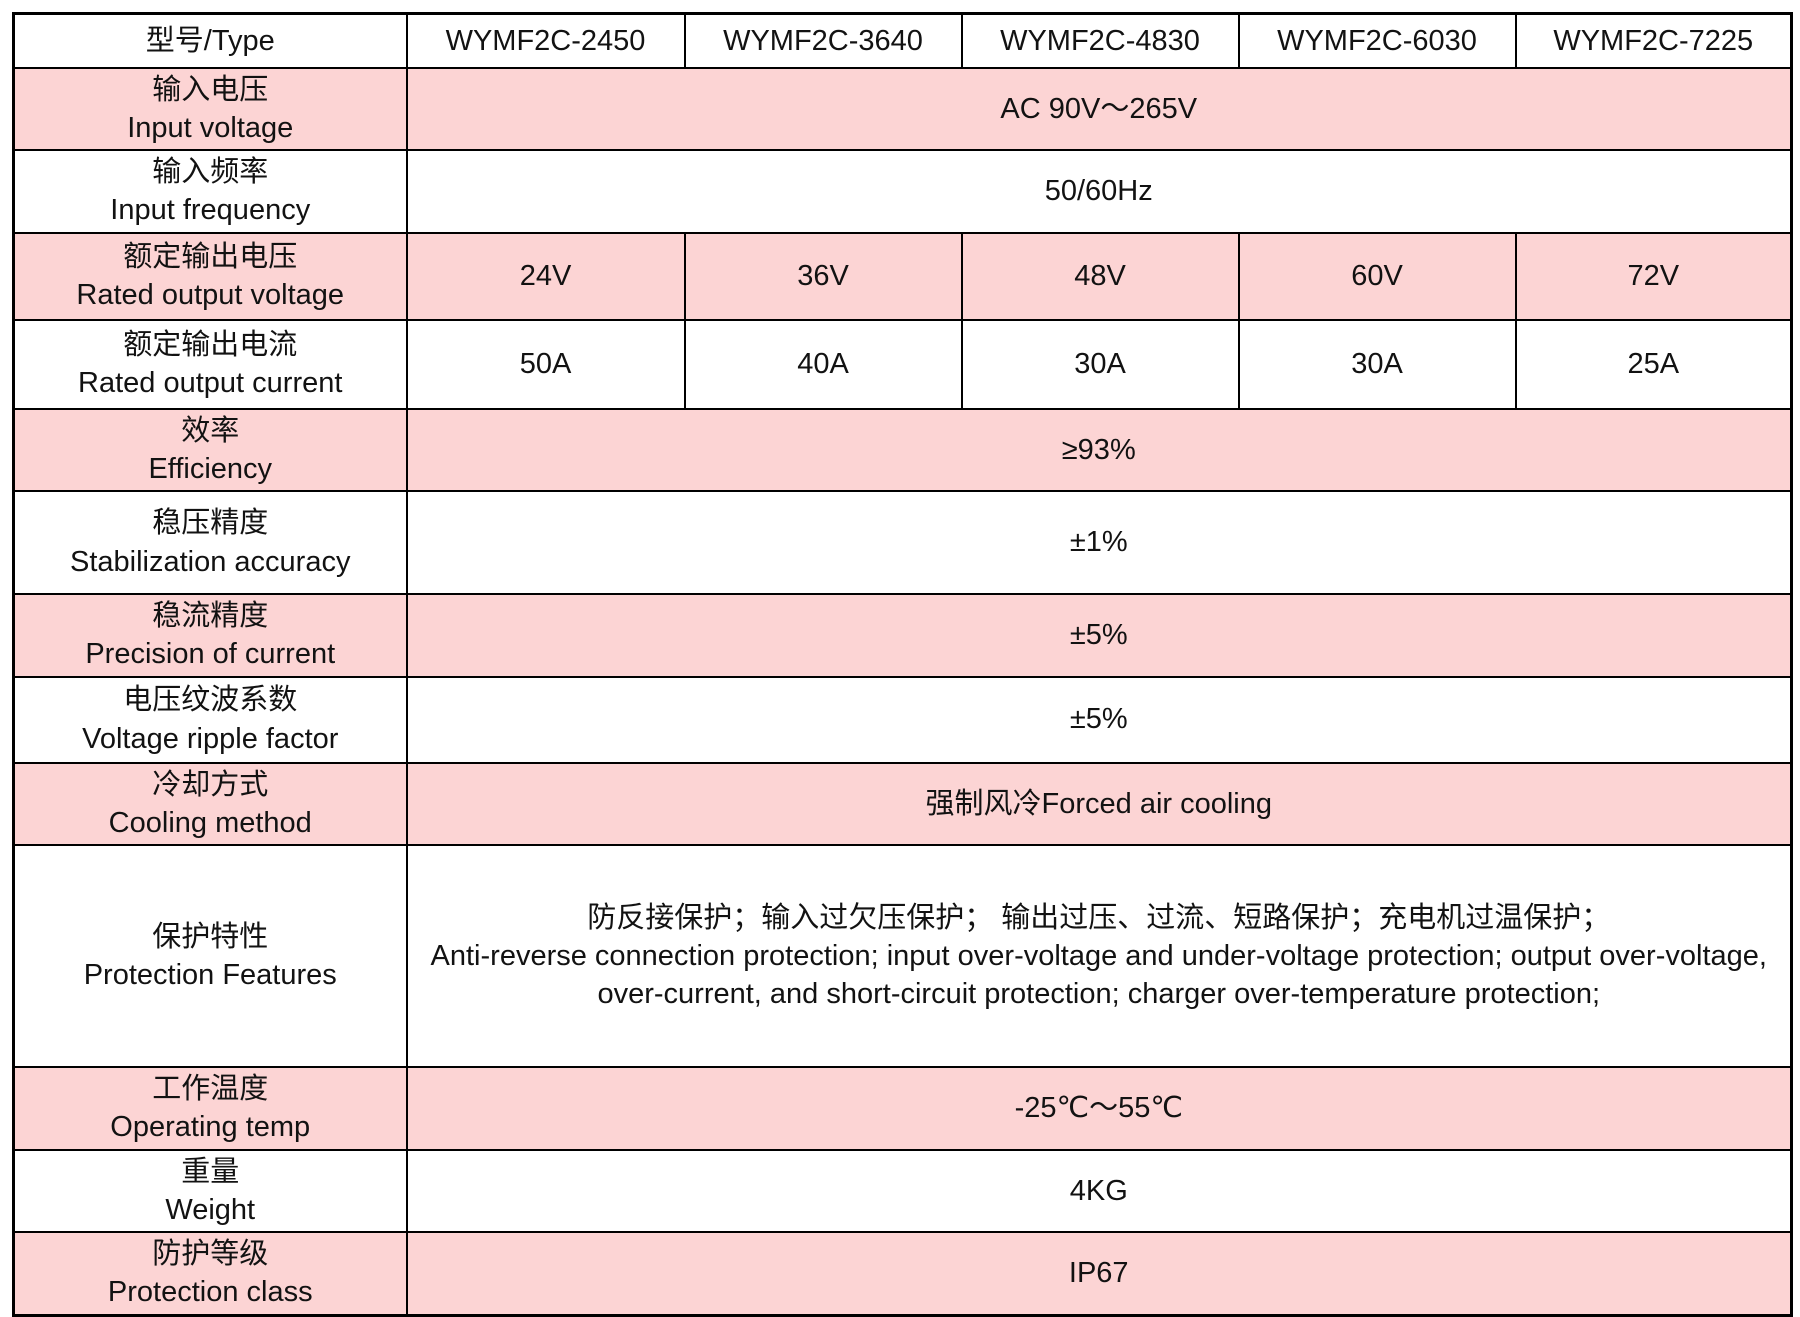 The width and height of the screenshot is (1800, 1317). I want to click on row-label-en: Protection Features, so click(210, 975).